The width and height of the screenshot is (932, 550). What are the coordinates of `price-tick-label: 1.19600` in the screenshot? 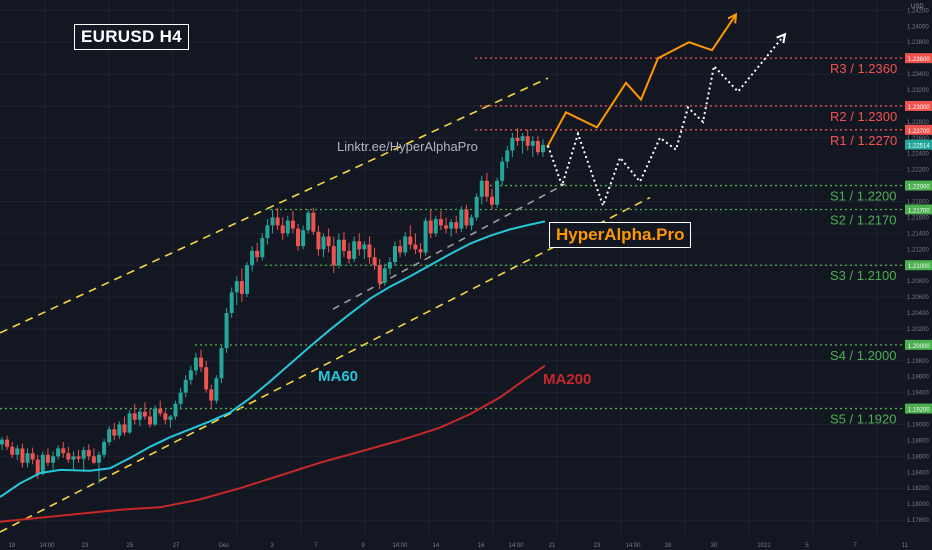 It's located at (918, 378).